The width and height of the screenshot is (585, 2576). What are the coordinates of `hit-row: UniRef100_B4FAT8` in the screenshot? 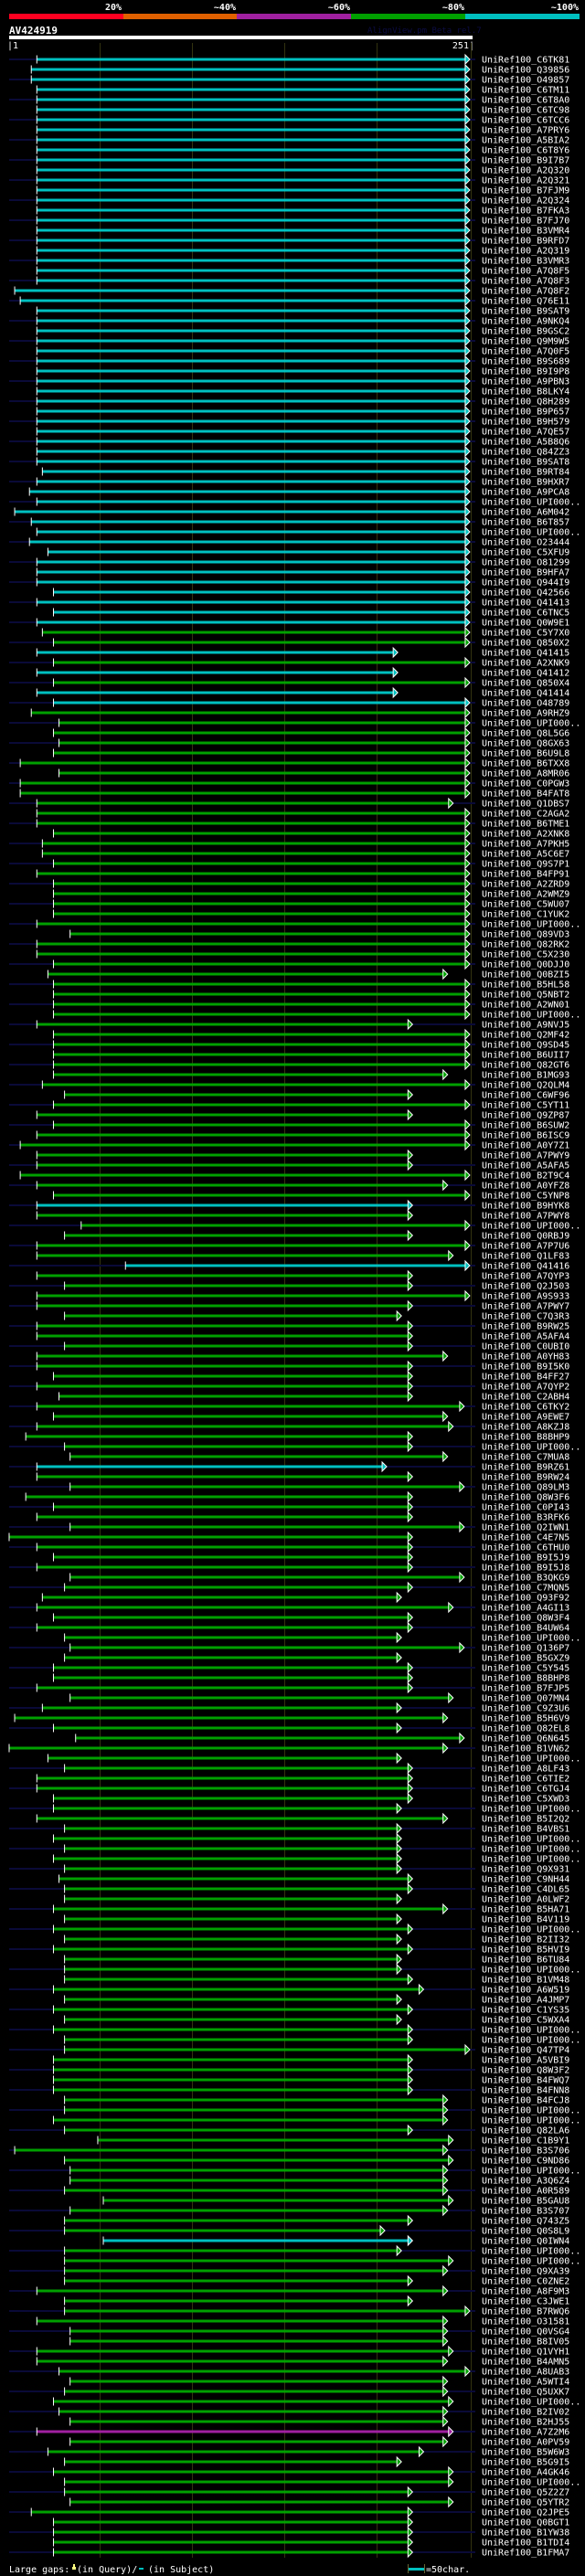 It's located at (295, 793).